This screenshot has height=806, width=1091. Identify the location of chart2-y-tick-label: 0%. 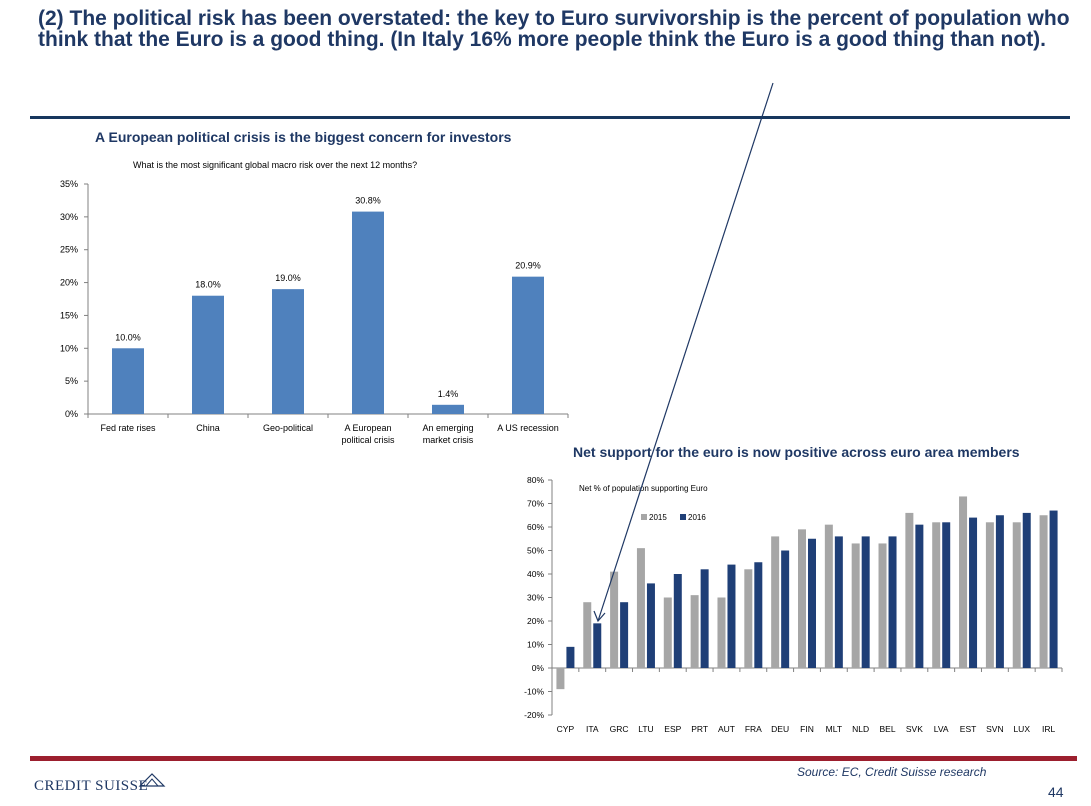
(538, 668).